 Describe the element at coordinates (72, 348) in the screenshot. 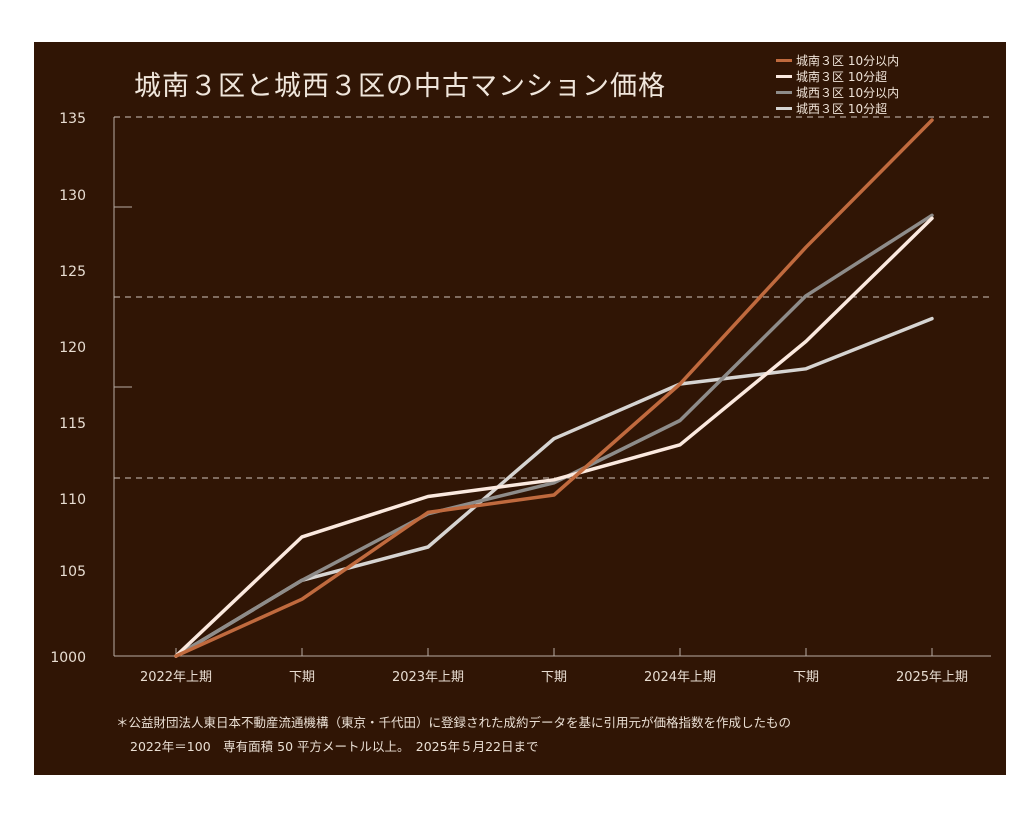

I see `y-tick-label: 120` at that location.